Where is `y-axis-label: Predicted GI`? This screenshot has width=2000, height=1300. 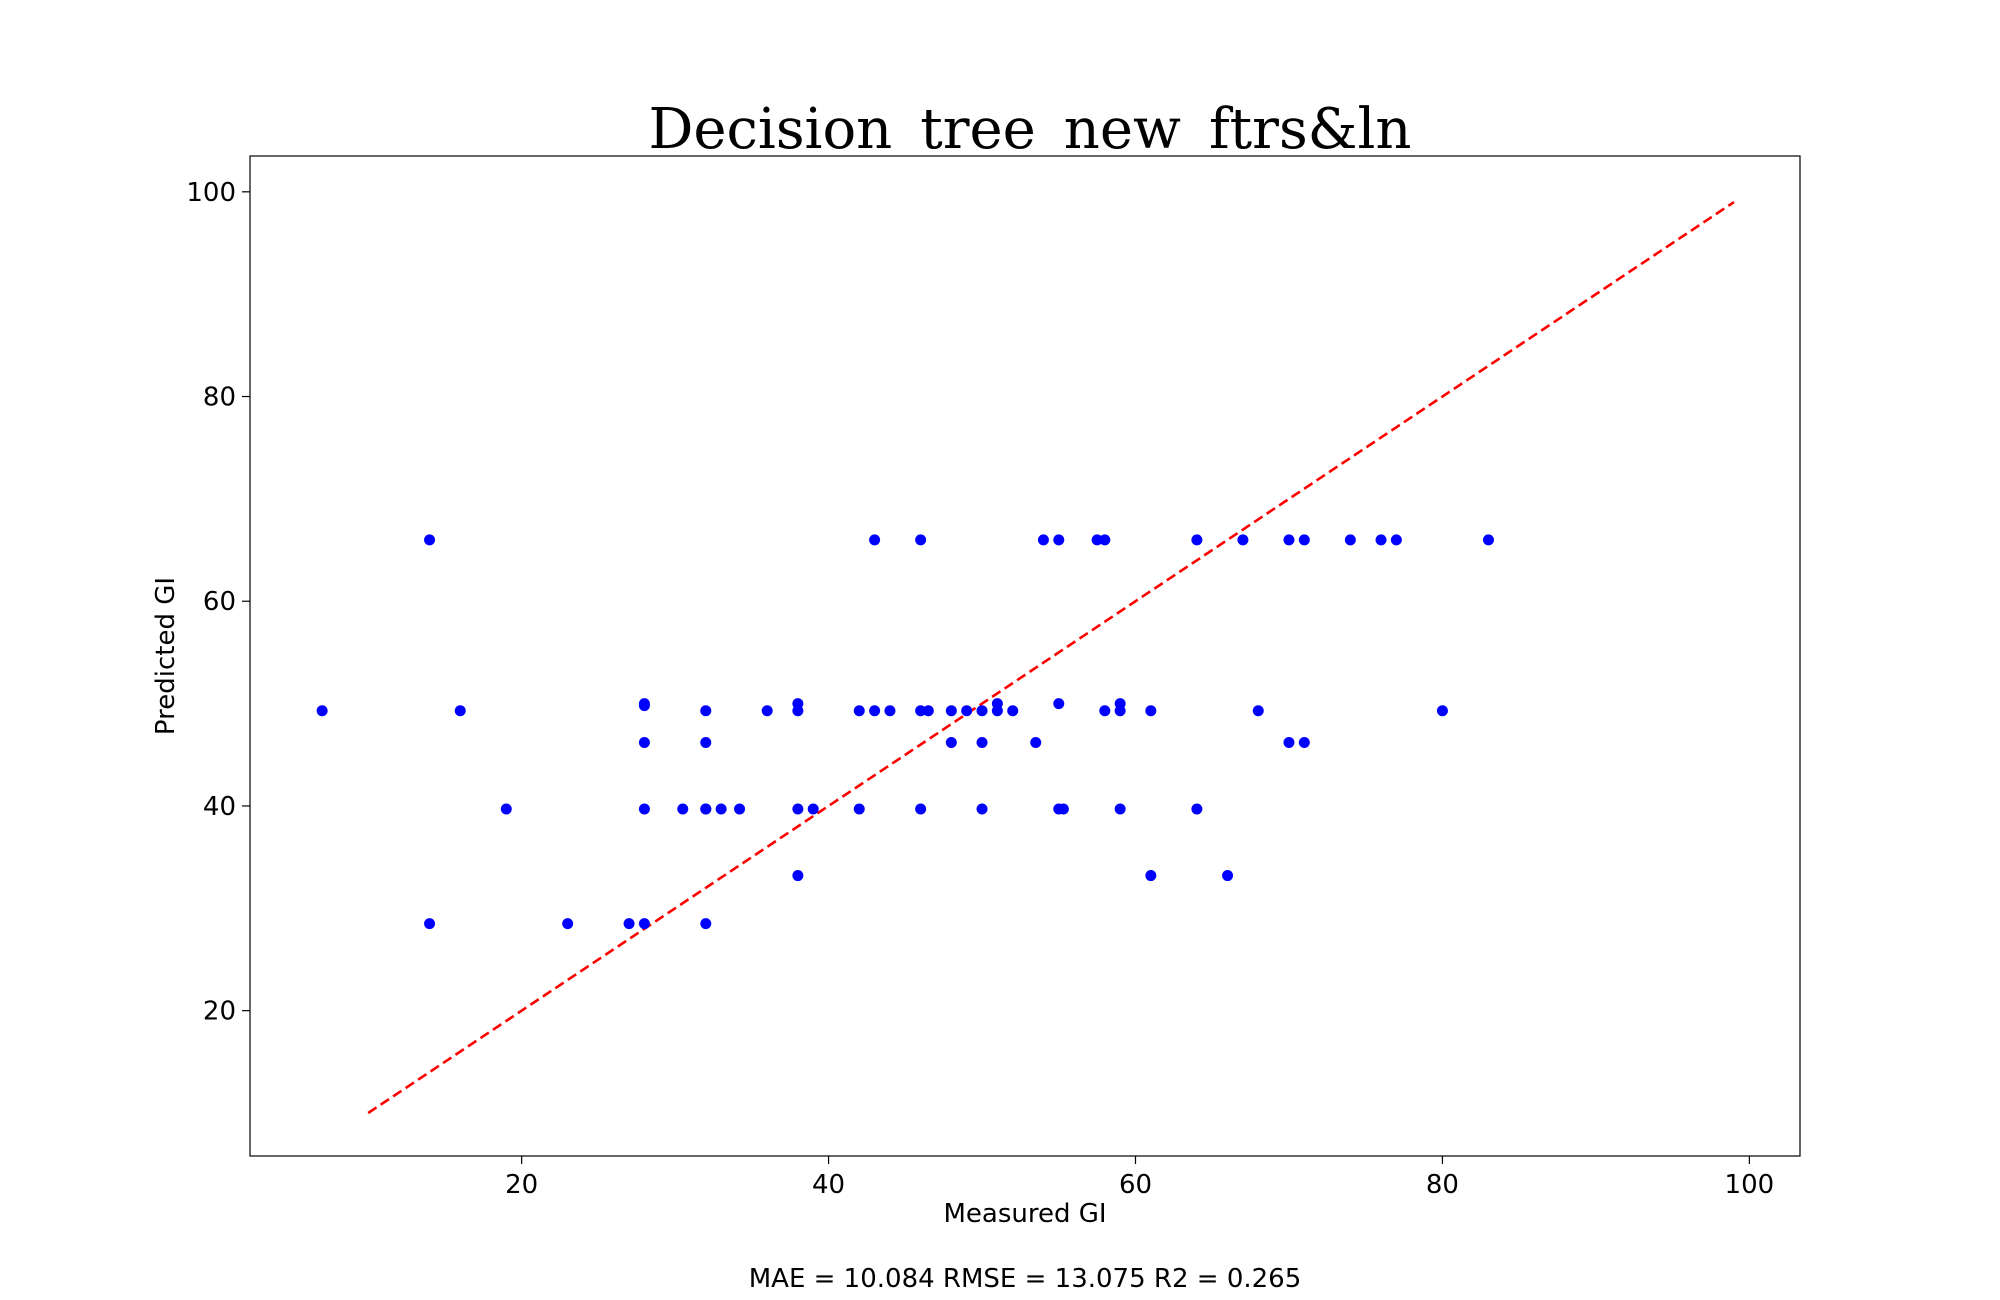 y-axis-label: Predicted GI is located at coordinates (166, 656).